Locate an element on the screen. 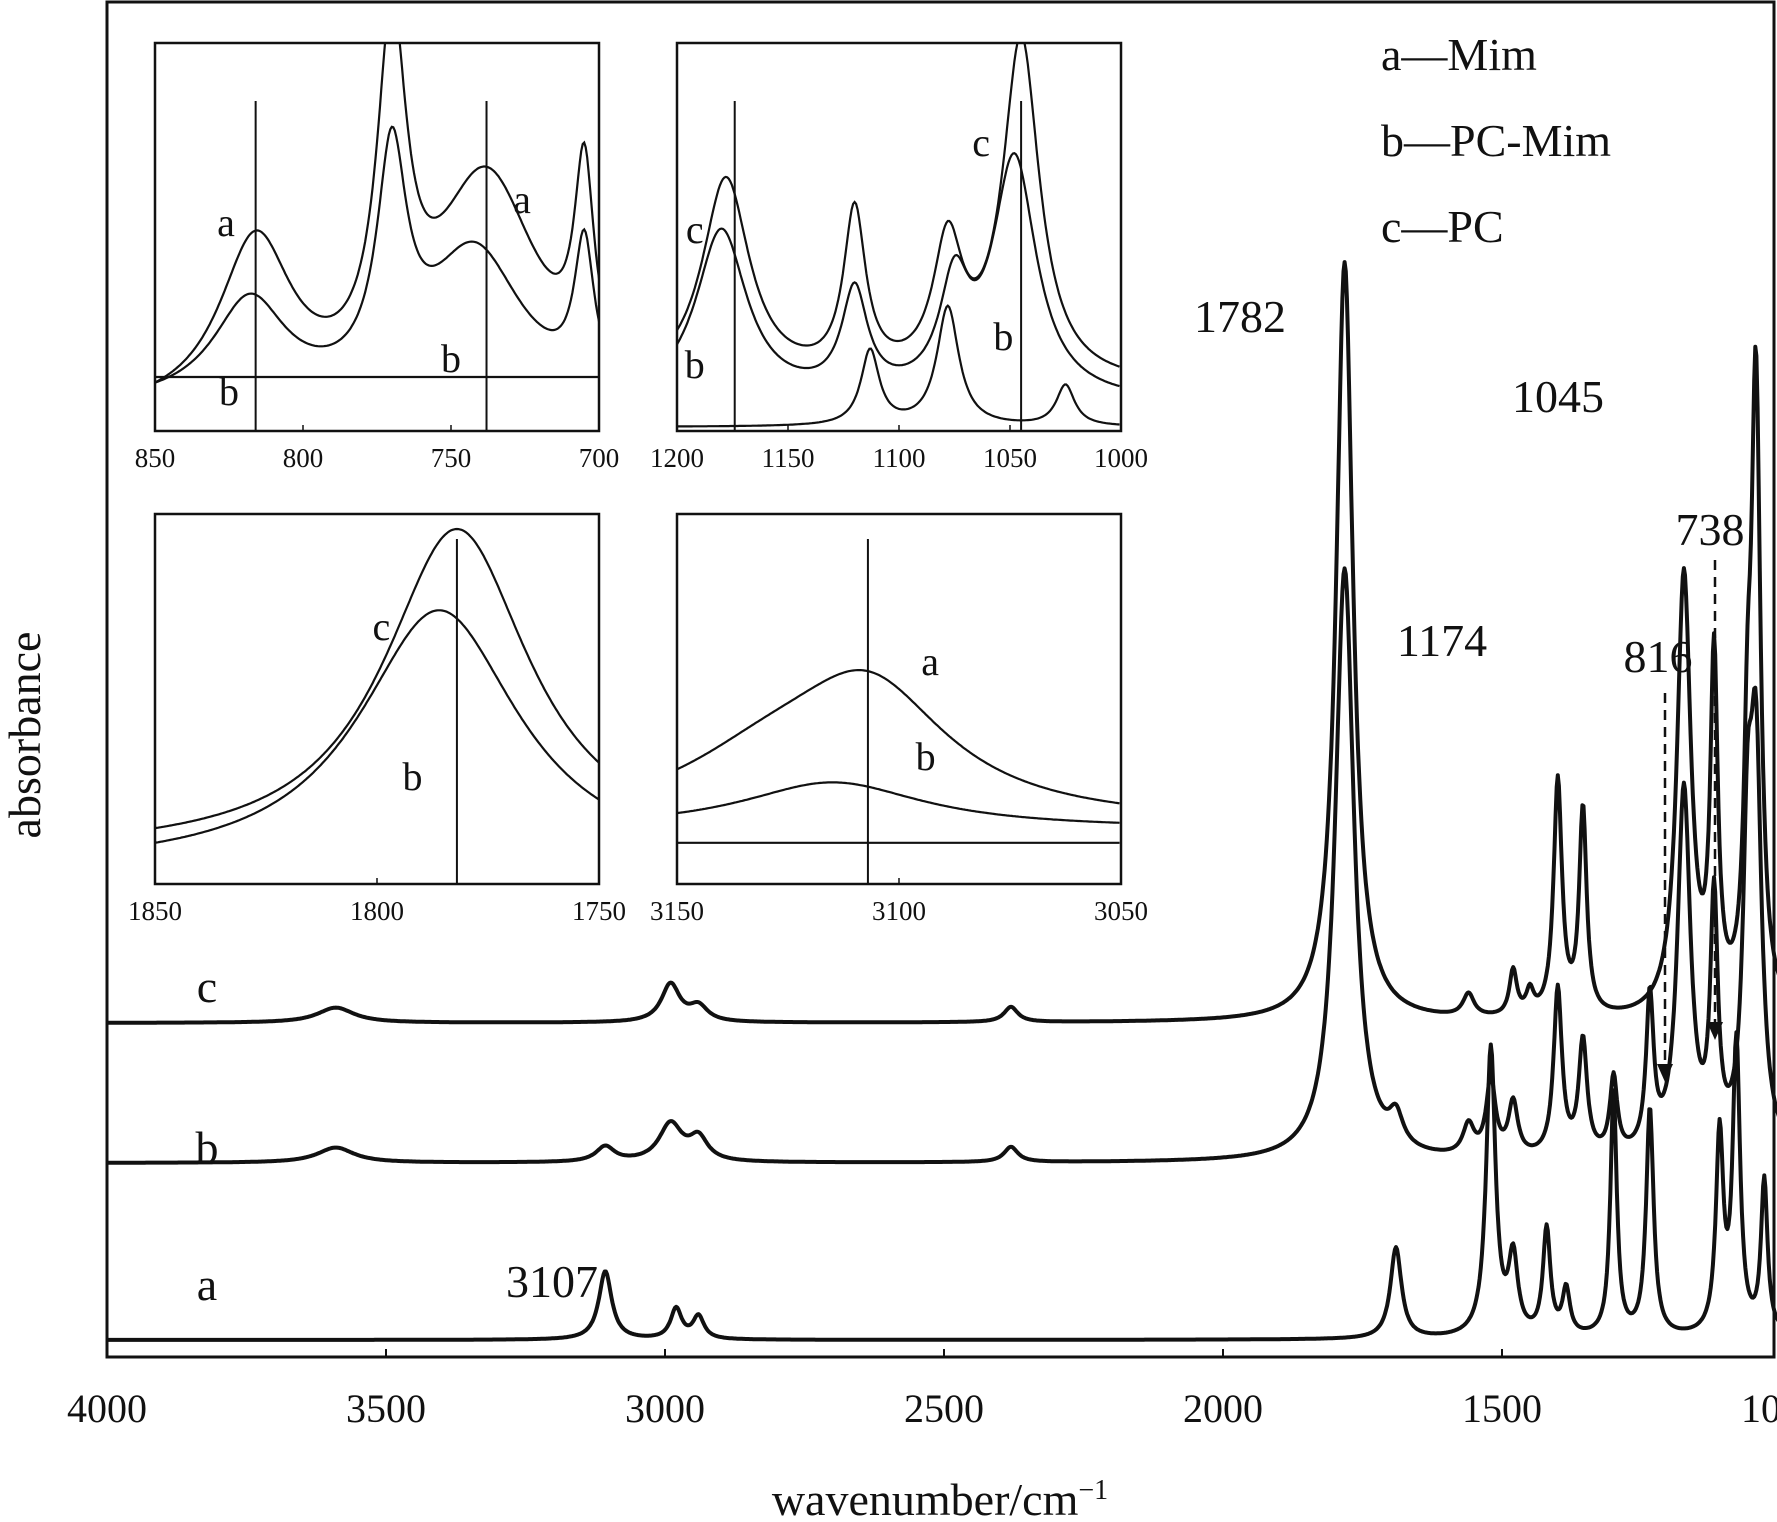  legend: a—Mim b—PC-Mim c—PC is located at coordinates (1496, 140).